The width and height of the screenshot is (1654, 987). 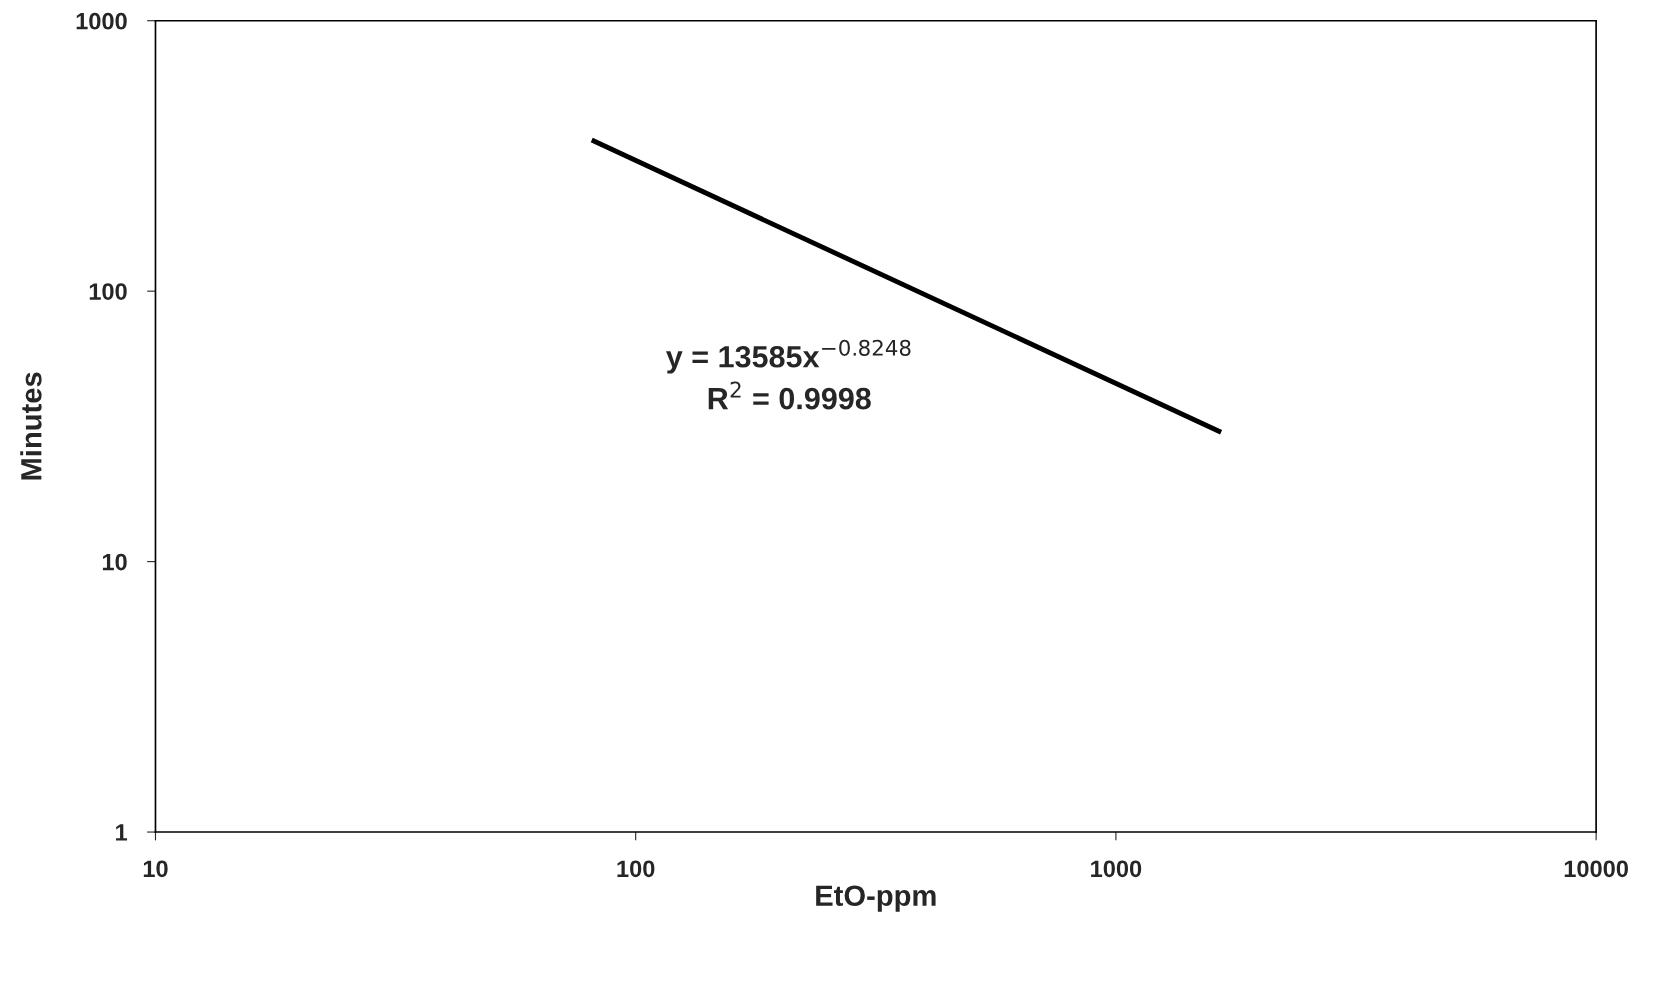 I want to click on x-tick-label: 10, so click(x=155, y=869).